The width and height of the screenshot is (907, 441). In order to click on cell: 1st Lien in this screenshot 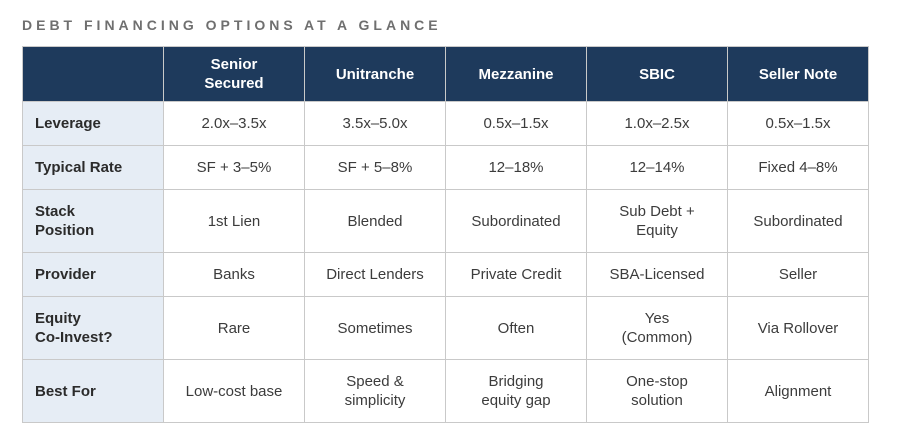, I will do `click(234, 221)`.